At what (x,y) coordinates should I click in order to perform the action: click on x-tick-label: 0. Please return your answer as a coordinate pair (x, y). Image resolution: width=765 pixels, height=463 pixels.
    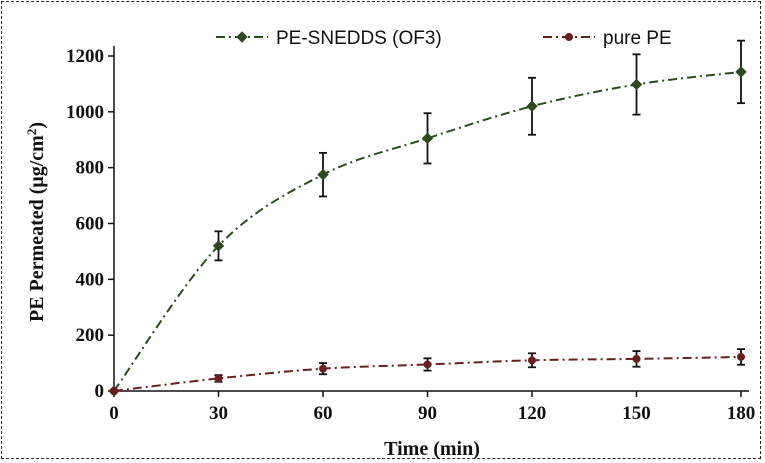
    Looking at the image, I should click on (114, 413).